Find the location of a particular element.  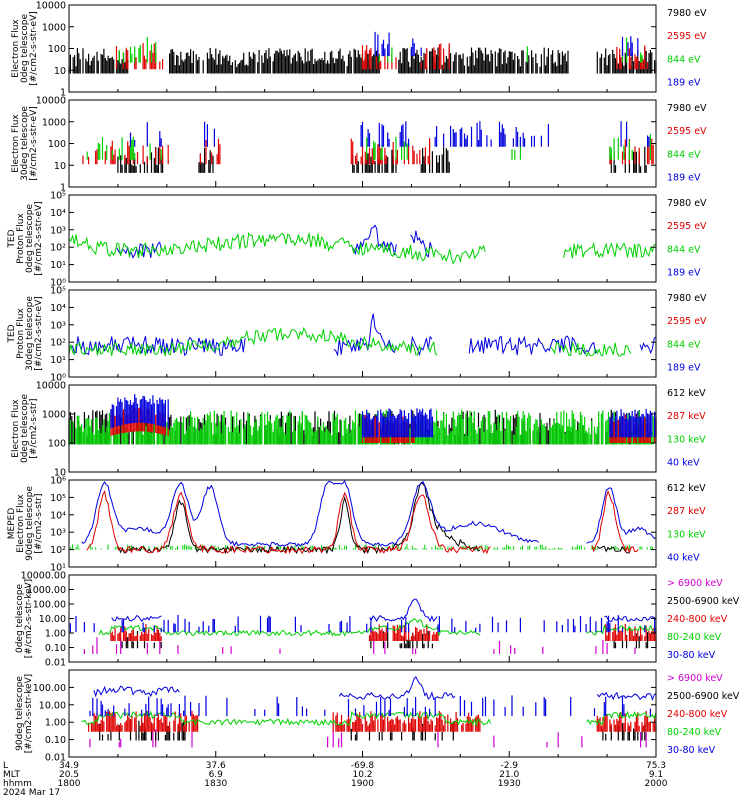

footer-mlt-value: 10.2 is located at coordinates (362, 775).